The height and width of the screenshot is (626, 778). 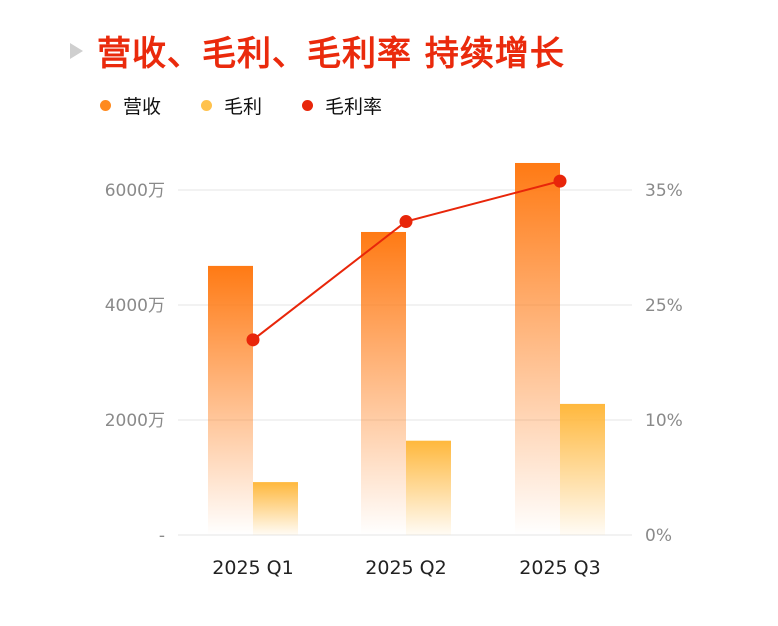 I want to click on legend-label: 毛利率, so click(x=354, y=107).